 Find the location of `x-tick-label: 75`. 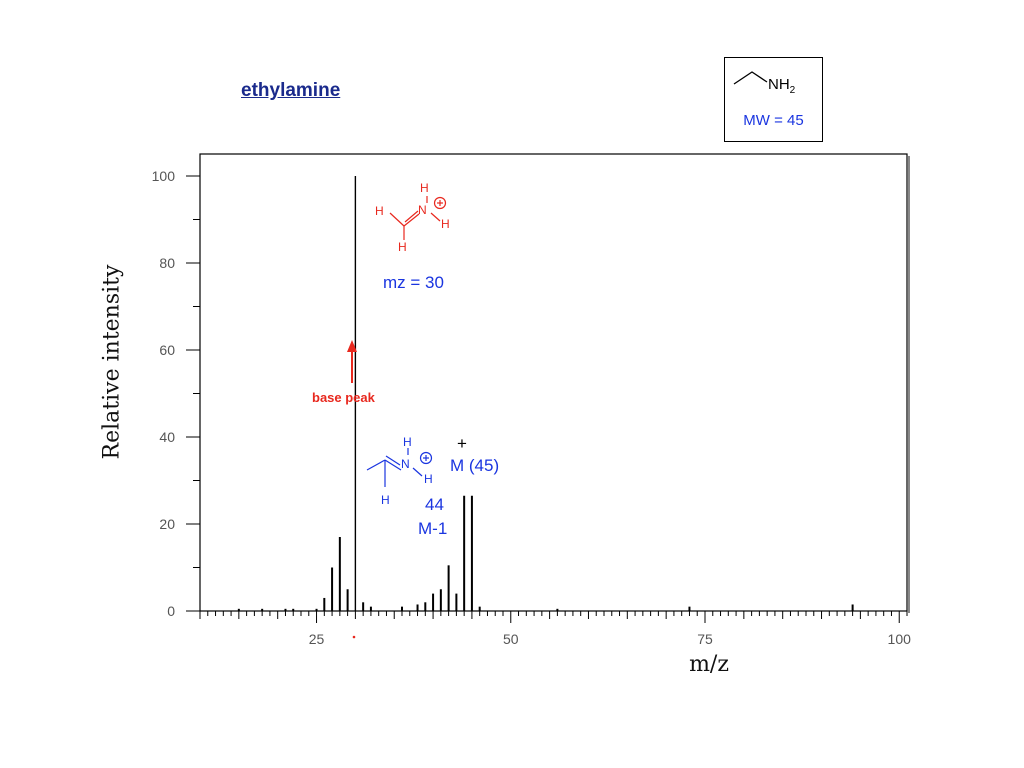

x-tick-label: 75 is located at coordinates (705, 639).